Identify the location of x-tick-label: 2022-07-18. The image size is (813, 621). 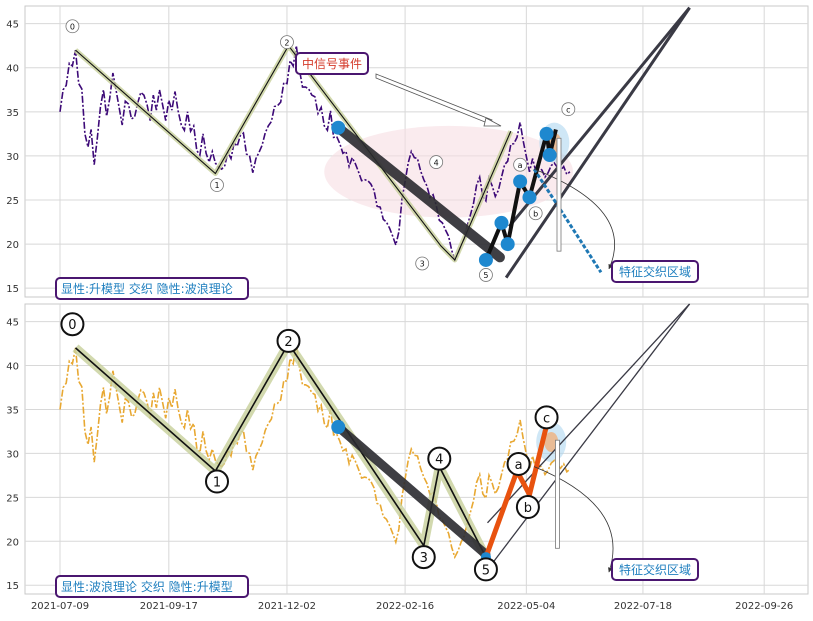
(643, 606).